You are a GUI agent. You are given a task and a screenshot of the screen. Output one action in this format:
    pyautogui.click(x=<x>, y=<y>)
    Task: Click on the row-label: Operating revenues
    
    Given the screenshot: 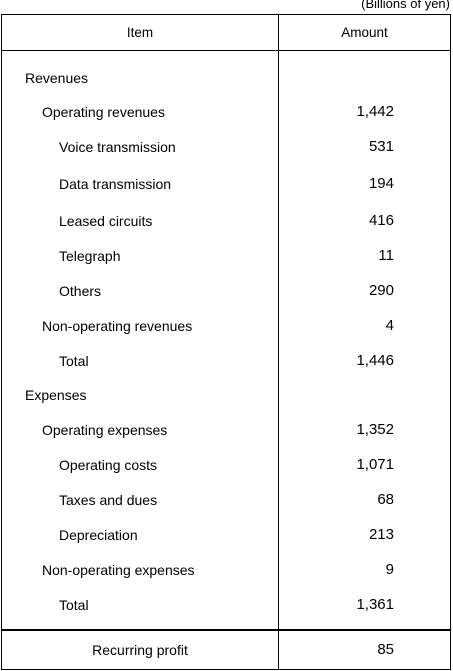 What is the action you would take?
    pyautogui.click(x=103, y=112)
    